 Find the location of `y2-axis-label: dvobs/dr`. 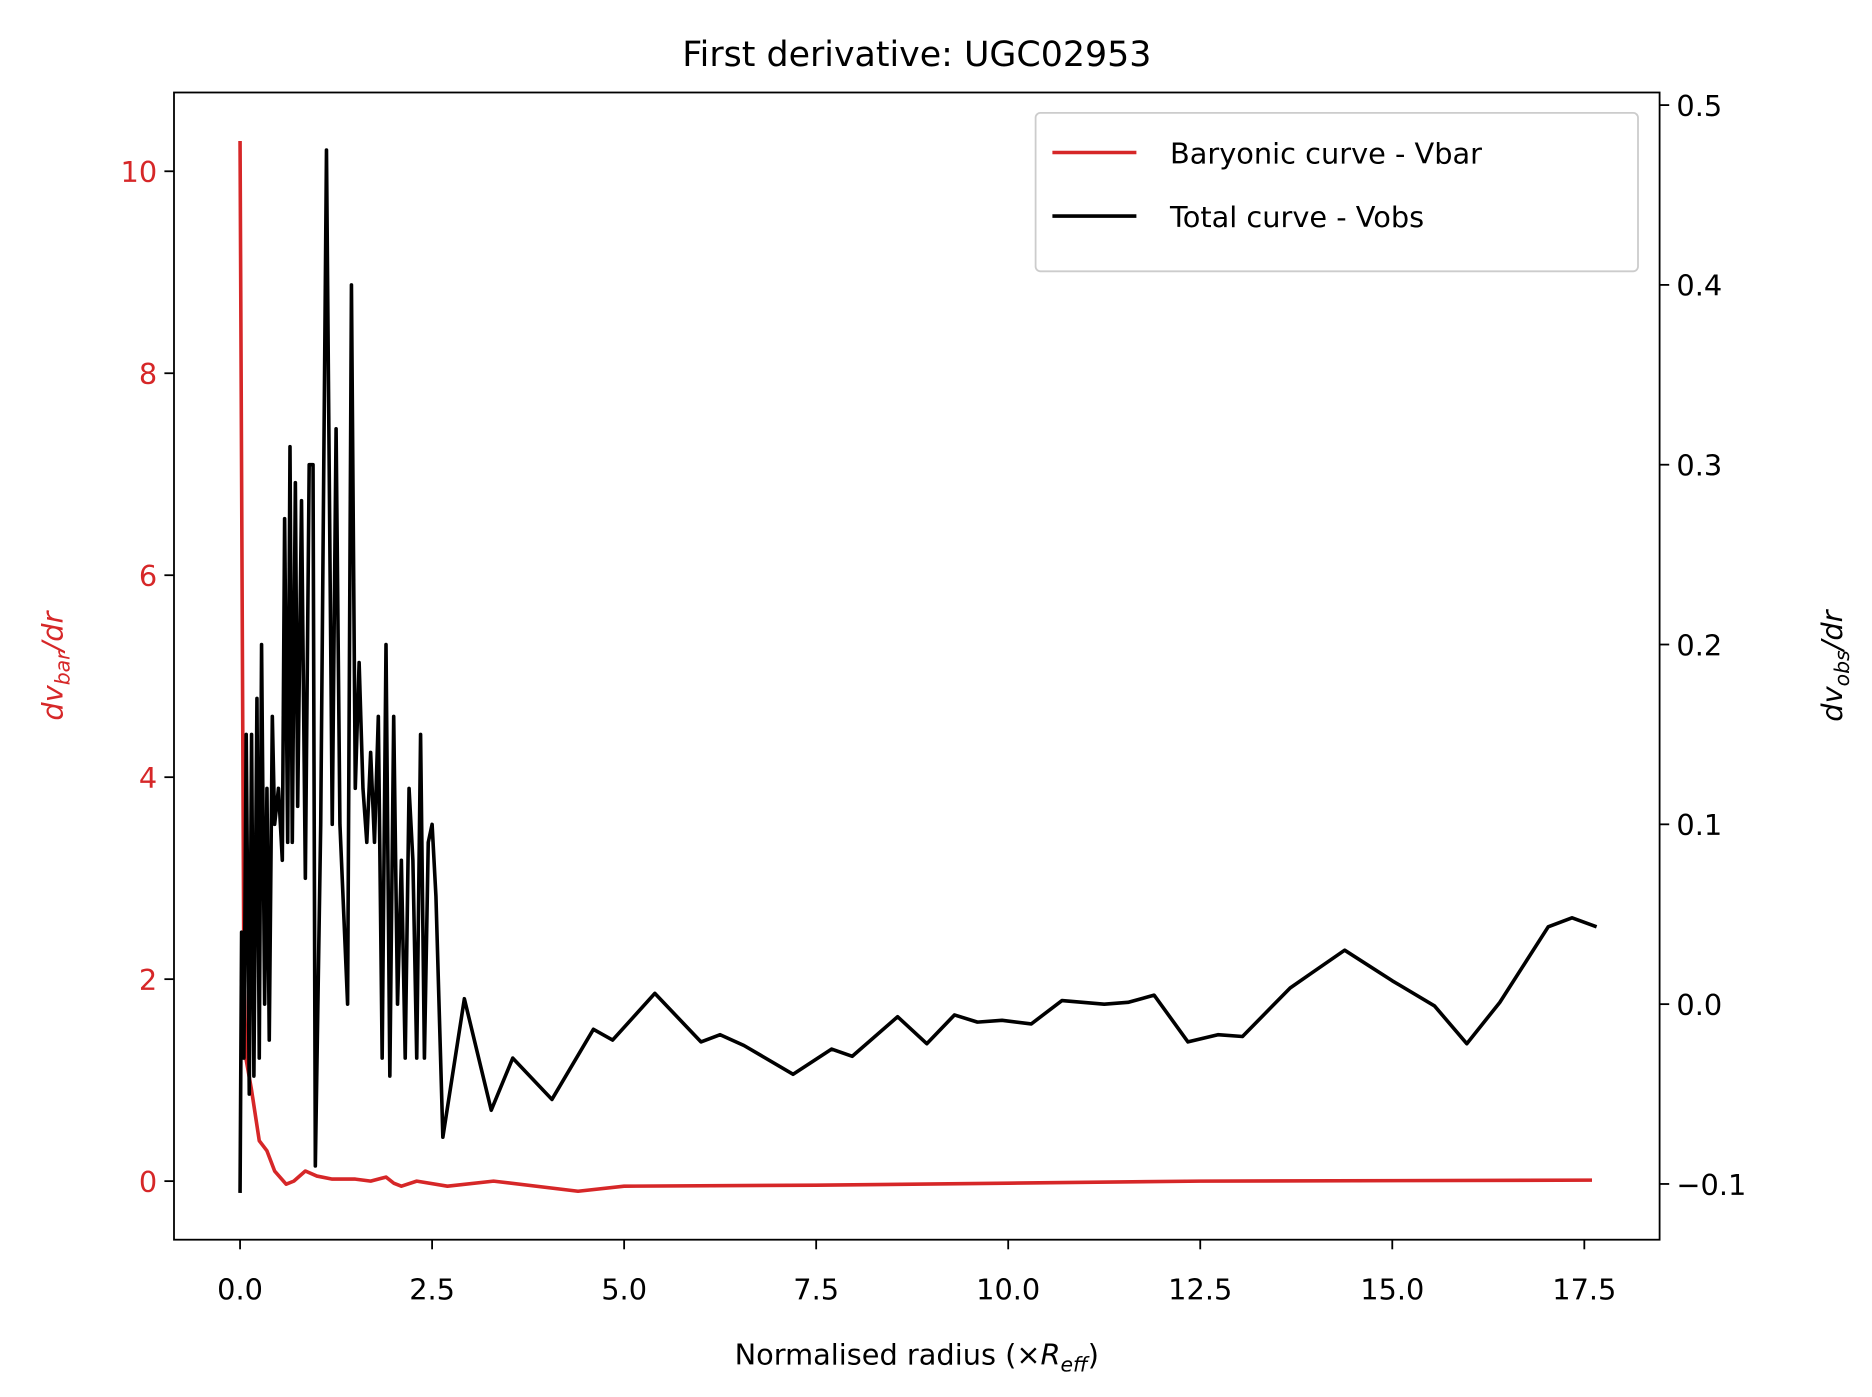

y2-axis-label: dvobs/dr is located at coordinates (1834, 664).